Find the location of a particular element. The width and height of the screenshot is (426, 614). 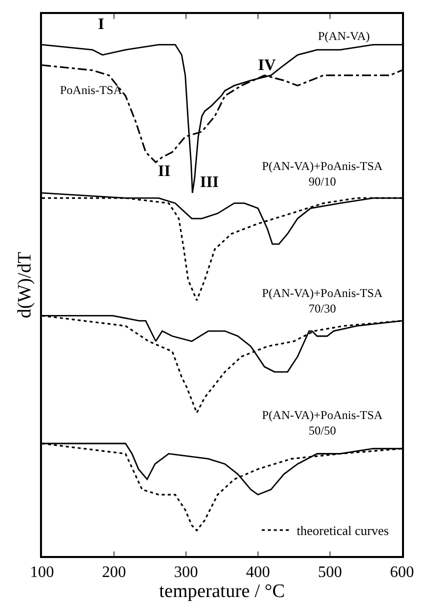

x-tick-label: 400 is located at coordinates (258, 572).